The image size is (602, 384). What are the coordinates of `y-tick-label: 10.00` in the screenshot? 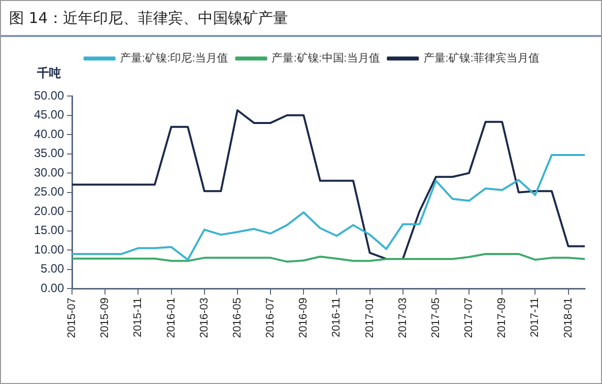 It's located at (49, 249).